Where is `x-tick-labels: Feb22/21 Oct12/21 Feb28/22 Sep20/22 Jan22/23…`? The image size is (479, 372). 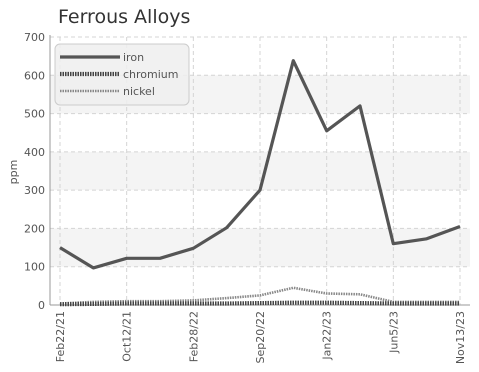
x-tick-labels: Feb22/21 Oct12/21 Feb28/22 Sep20/22 Jan22/23… is located at coordinates (260, 337).